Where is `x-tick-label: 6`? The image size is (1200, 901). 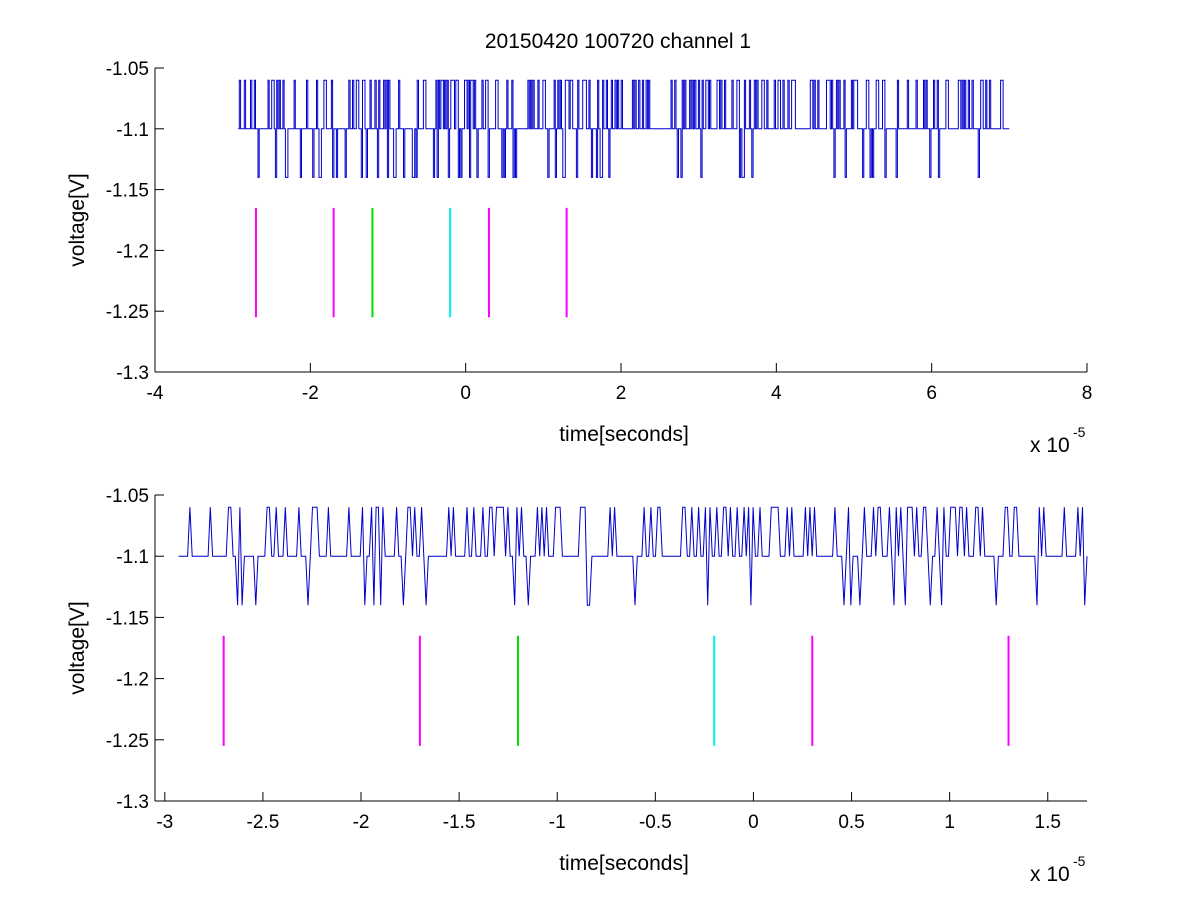
x-tick-label: 6 is located at coordinates (931, 393).